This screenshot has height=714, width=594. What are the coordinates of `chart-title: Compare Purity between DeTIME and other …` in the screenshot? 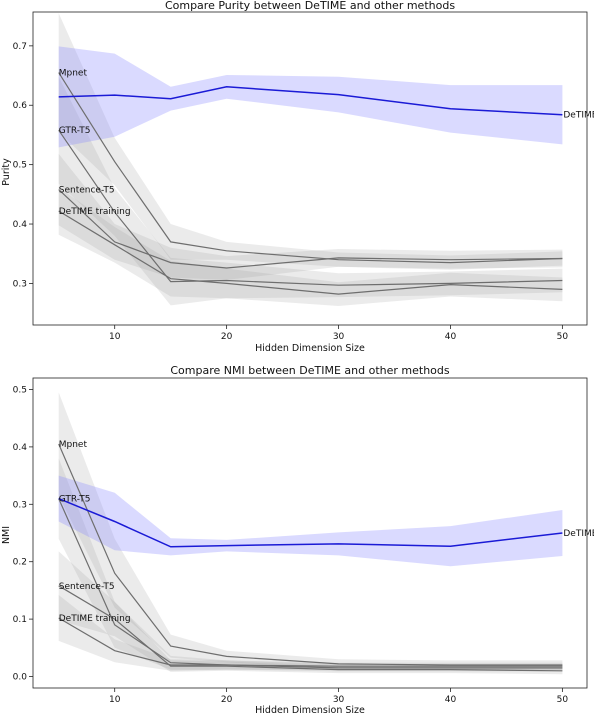 It's located at (310, 6).